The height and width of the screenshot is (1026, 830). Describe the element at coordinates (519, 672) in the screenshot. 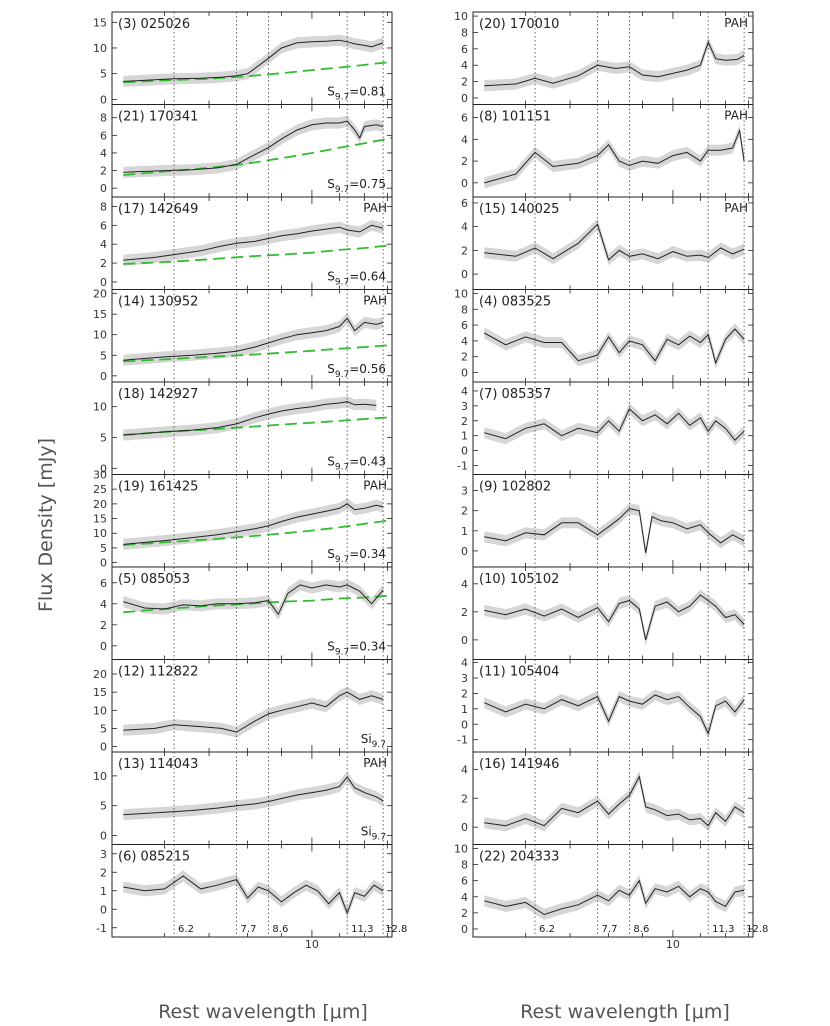

I see `panel-label: (11) 105404` at that location.